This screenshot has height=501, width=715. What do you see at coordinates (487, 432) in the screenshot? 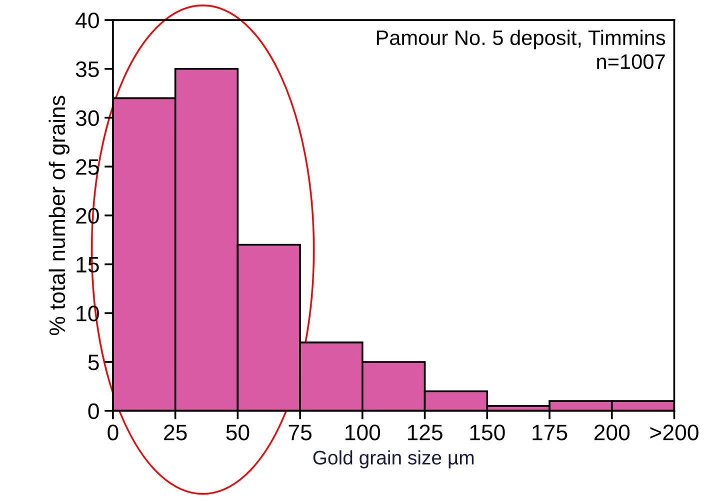
I see `x-tick-label: 150` at bounding box center [487, 432].